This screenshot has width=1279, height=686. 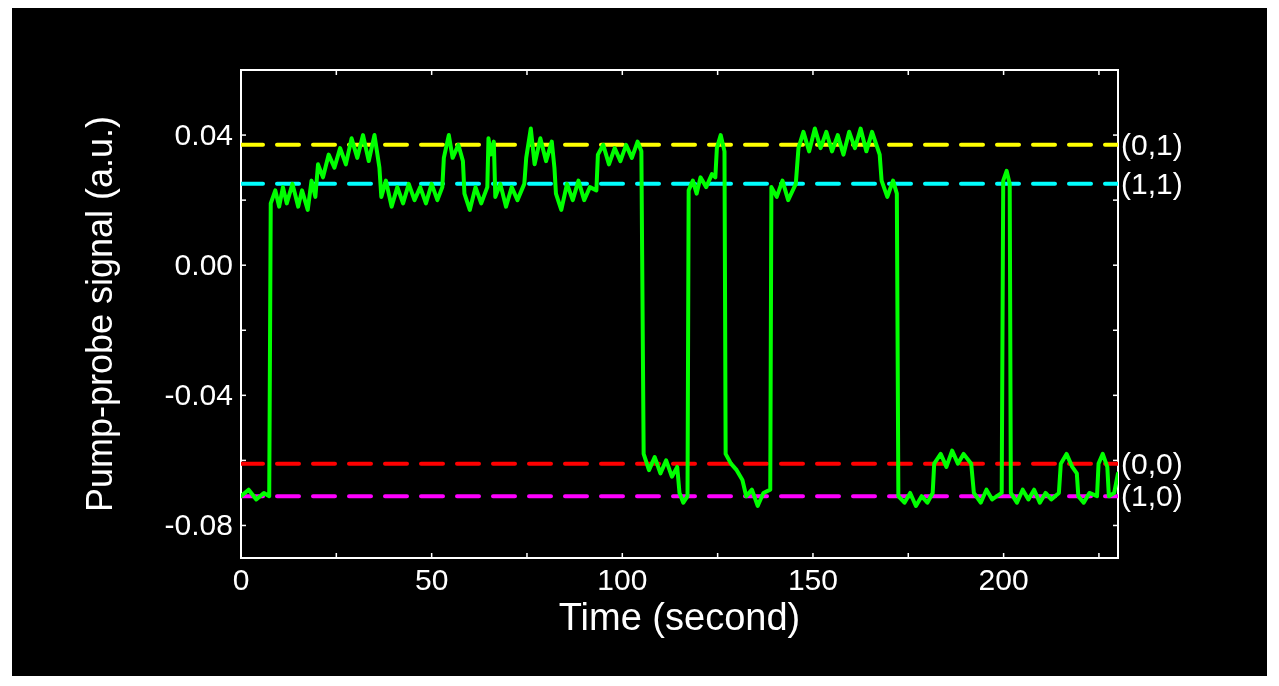 What do you see at coordinates (1152, 463) in the screenshot?
I see `series-label: (0,0)` at bounding box center [1152, 463].